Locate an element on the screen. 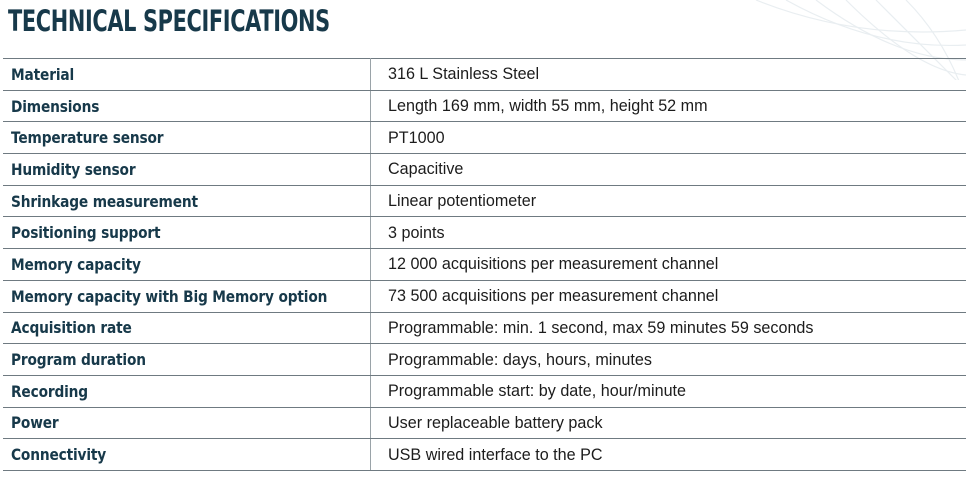 This screenshot has width=966, height=477. spec-value-text: Linear potentiometer is located at coordinates (462, 201).